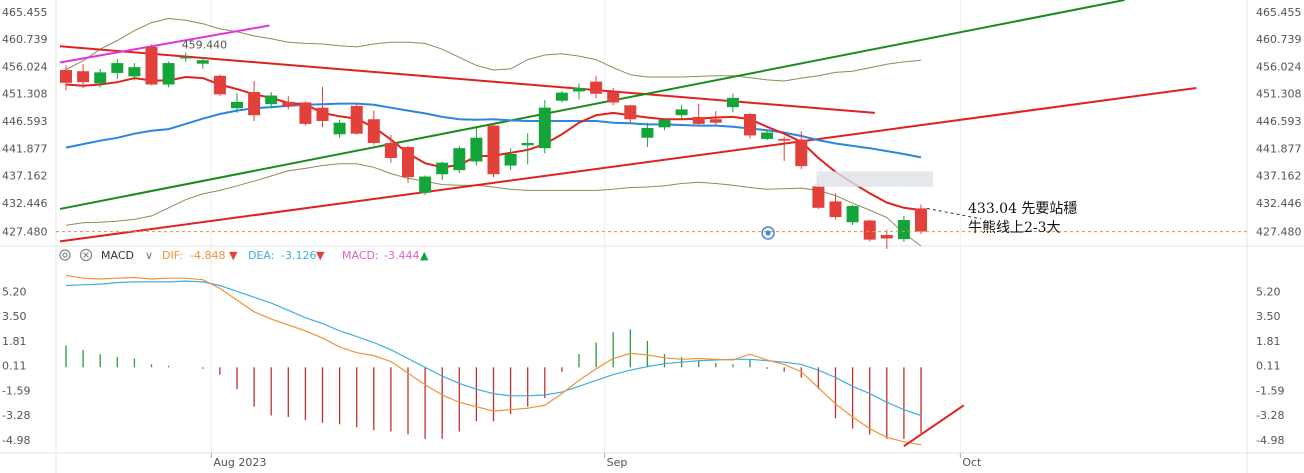 The width and height of the screenshot is (1304, 473). What do you see at coordinates (1279, 121) in the screenshot?
I see `price-tick-label: 446.593` at bounding box center [1279, 121].